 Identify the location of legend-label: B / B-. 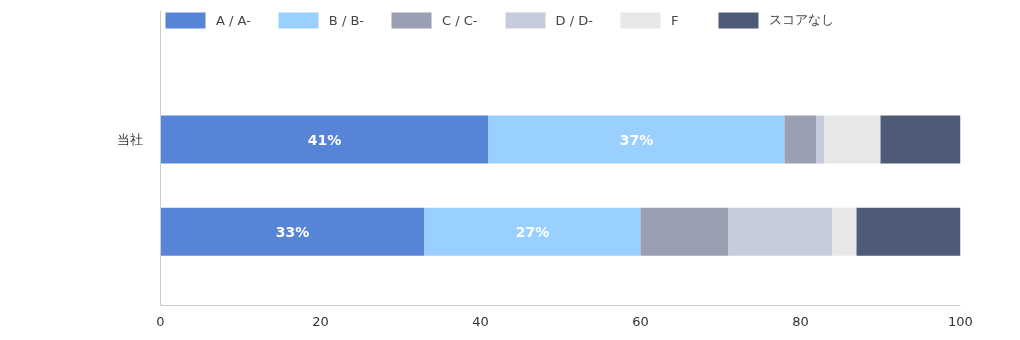
(346, 20).